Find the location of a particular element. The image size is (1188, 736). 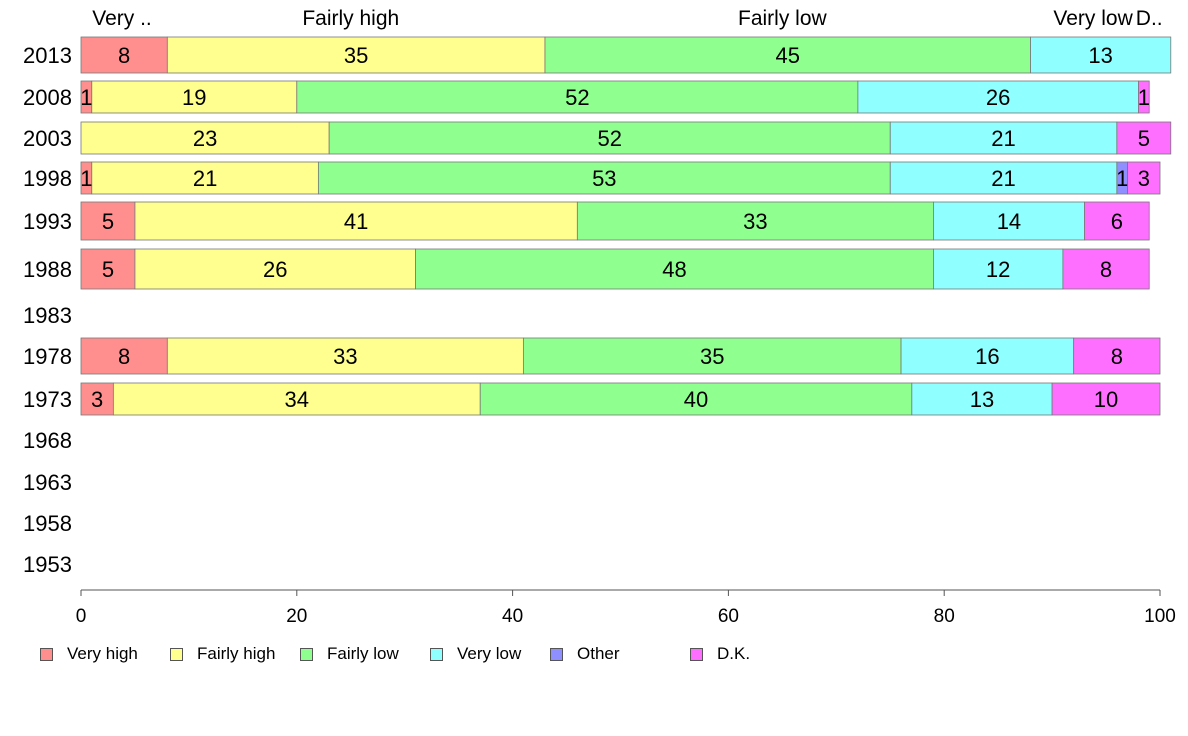

y-tick-label-1983: 1983 is located at coordinates (47, 315).